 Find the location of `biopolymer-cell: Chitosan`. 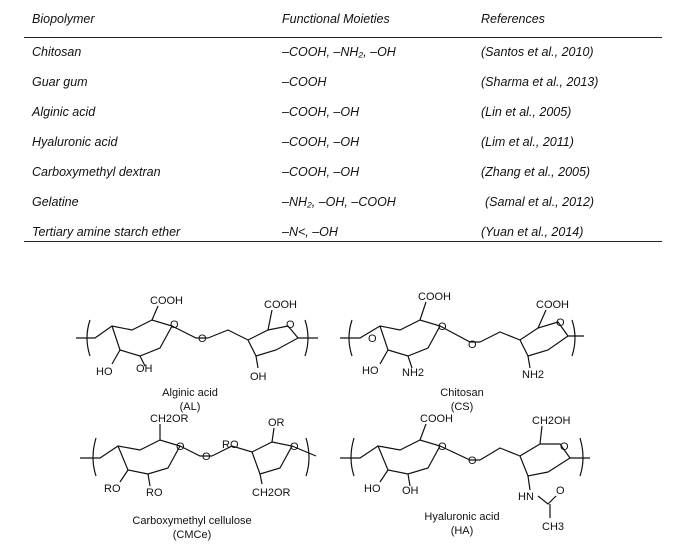

biopolymer-cell: Chitosan is located at coordinates (57, 52).